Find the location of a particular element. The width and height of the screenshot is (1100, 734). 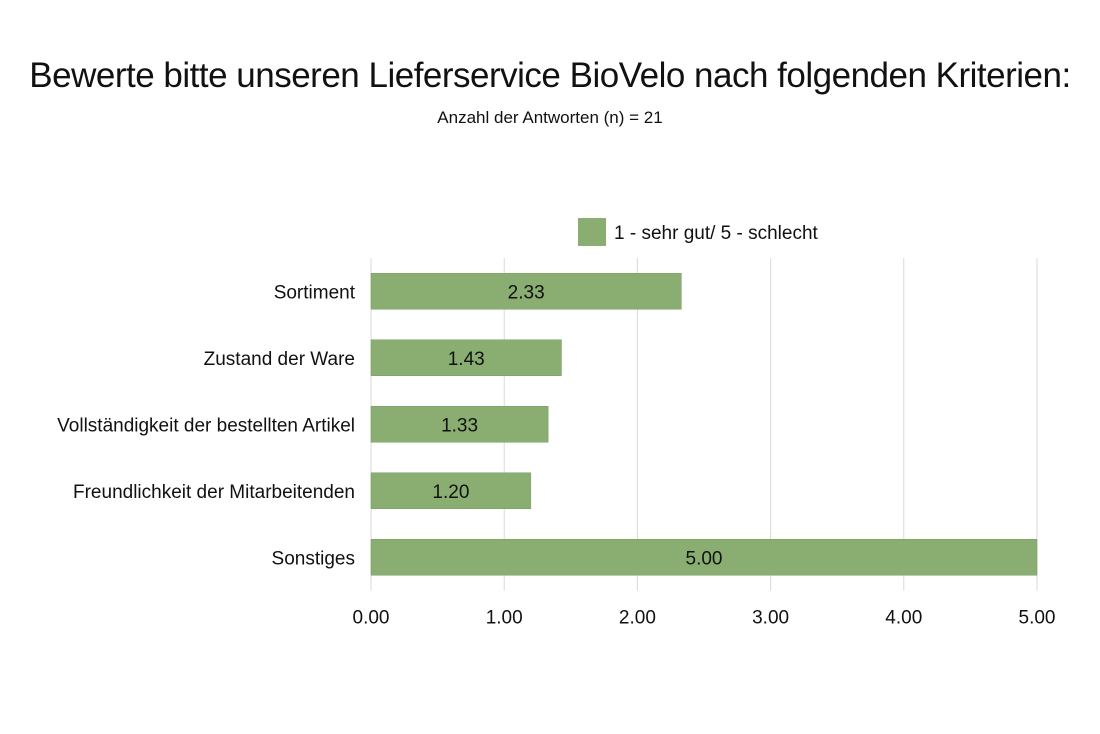

category-label: Sonstiges is located at coordinates (313, 558).